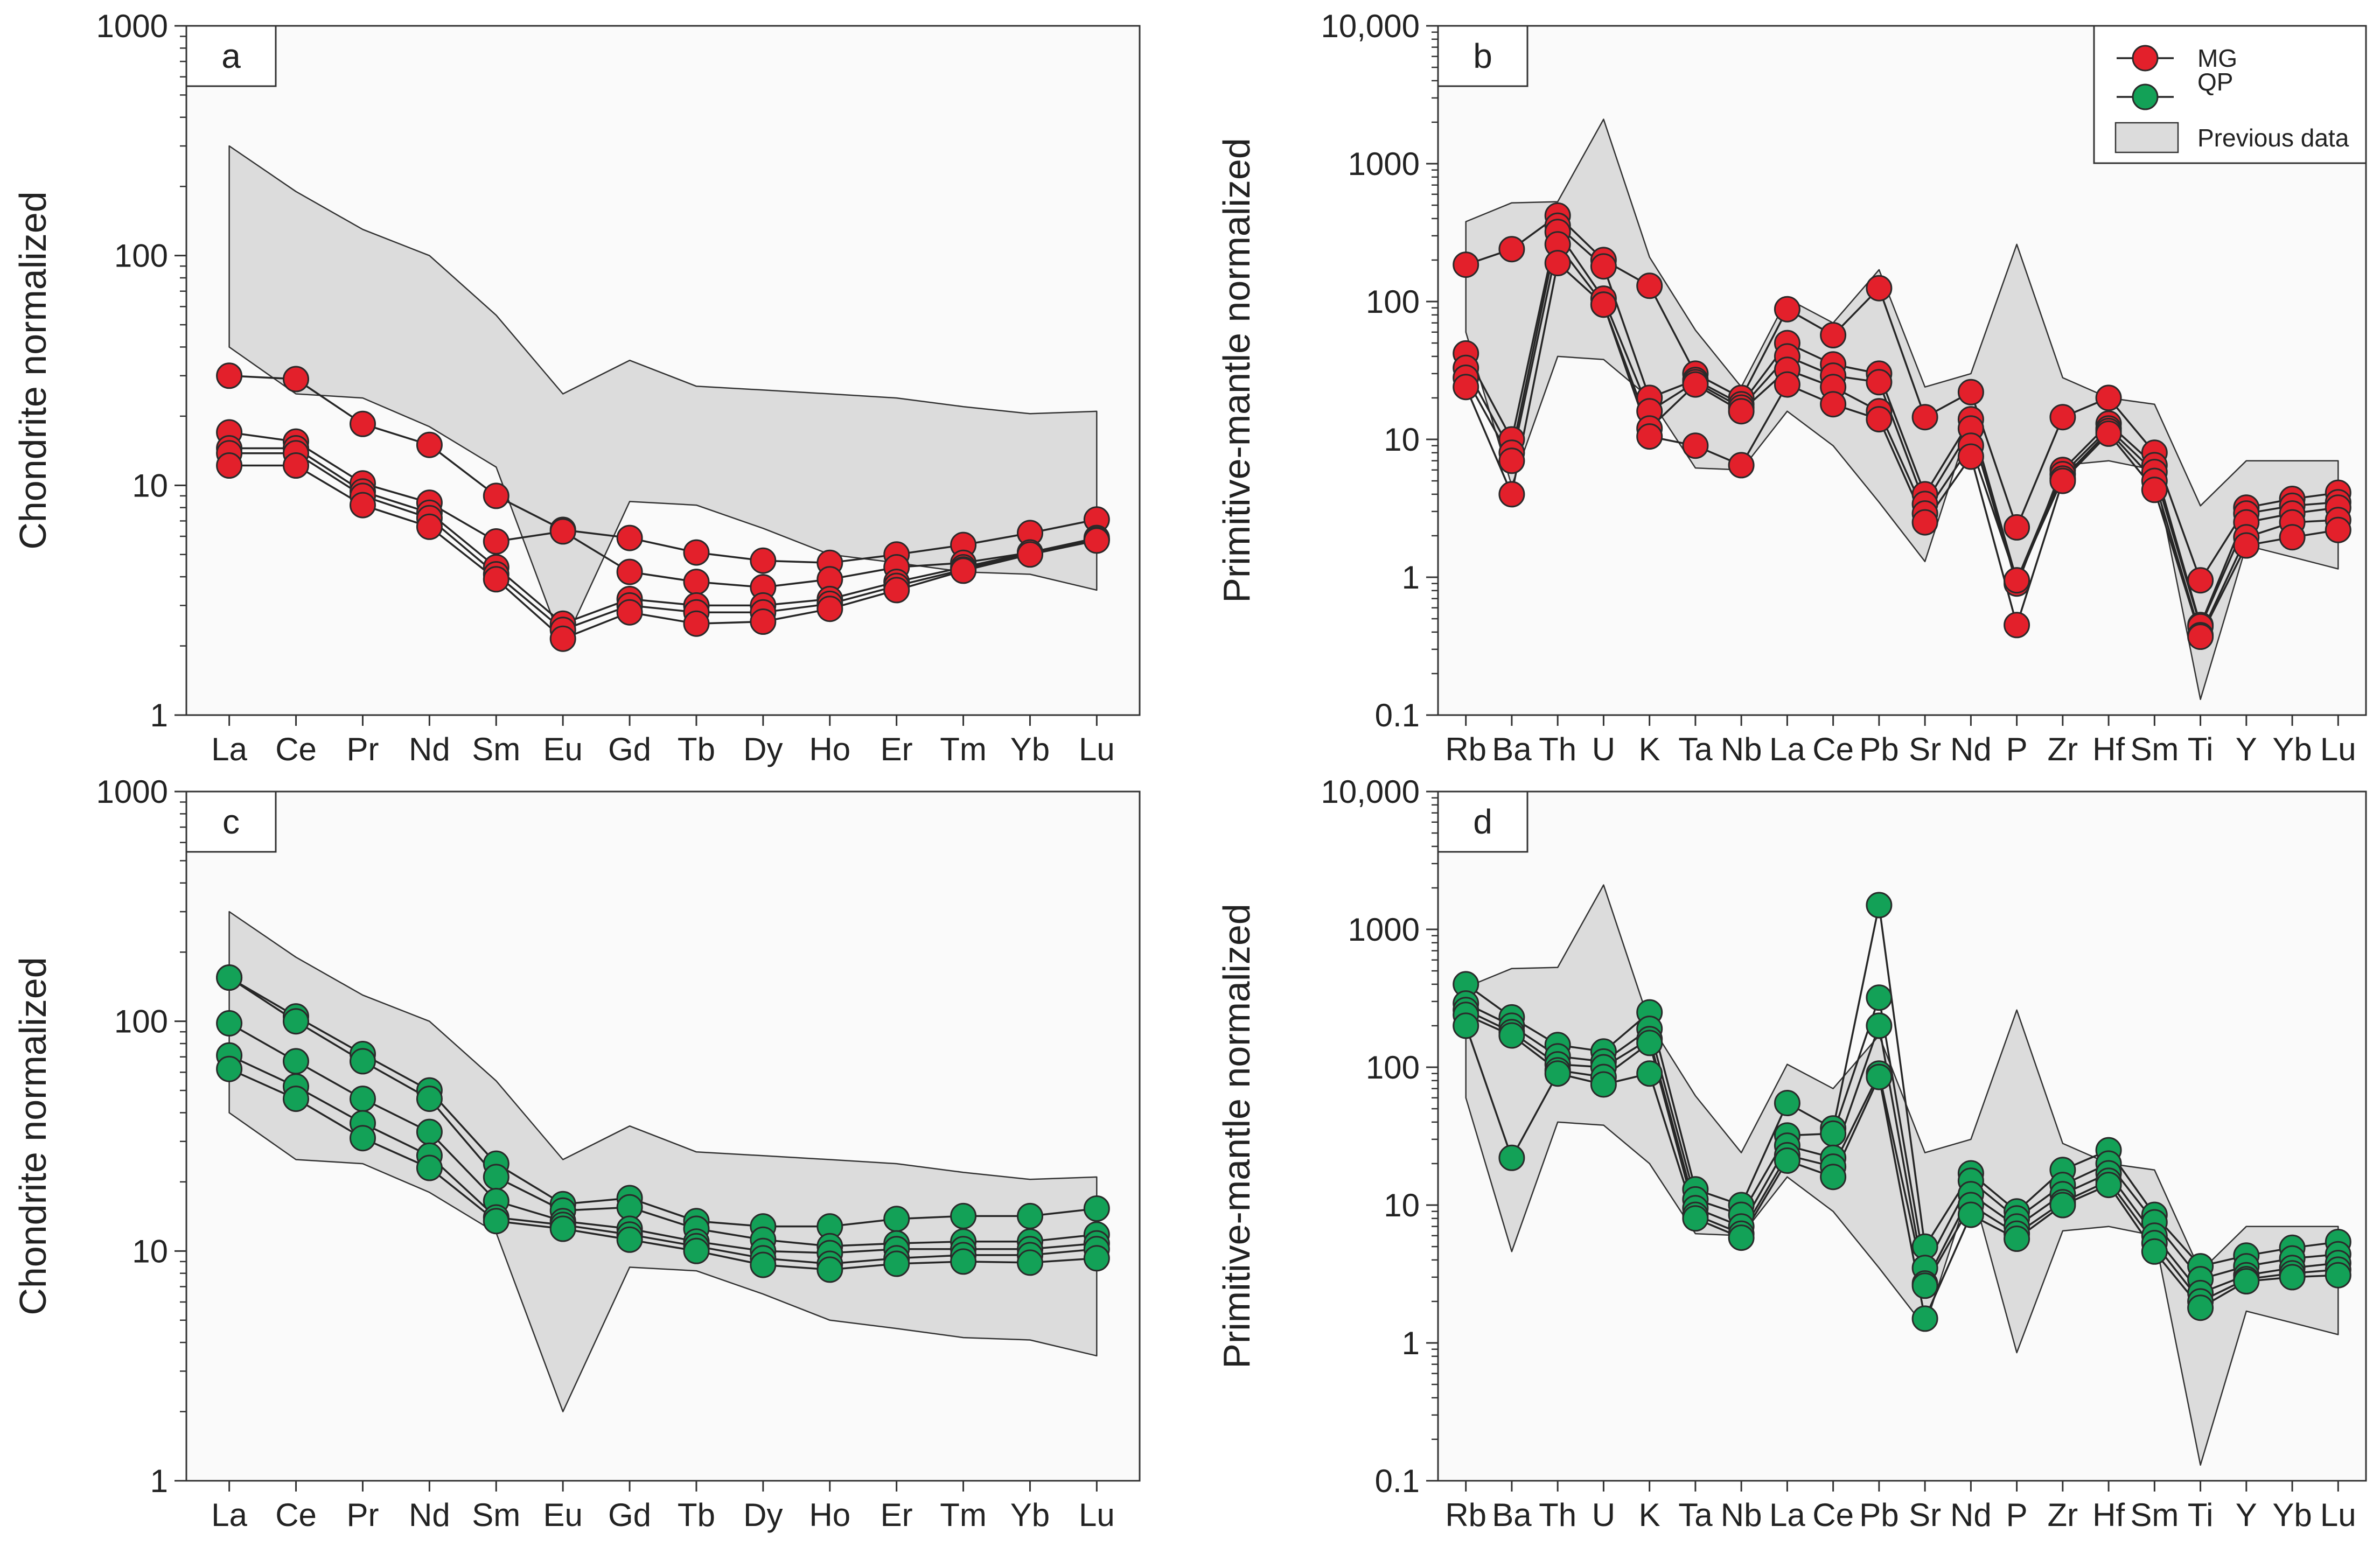 This screenshot has height=1547, width=2380. What do you see at coordinates (1787, 384) in the screenshot?
I see `data-point-mg-5-la` at bounding box center [1787, 384].